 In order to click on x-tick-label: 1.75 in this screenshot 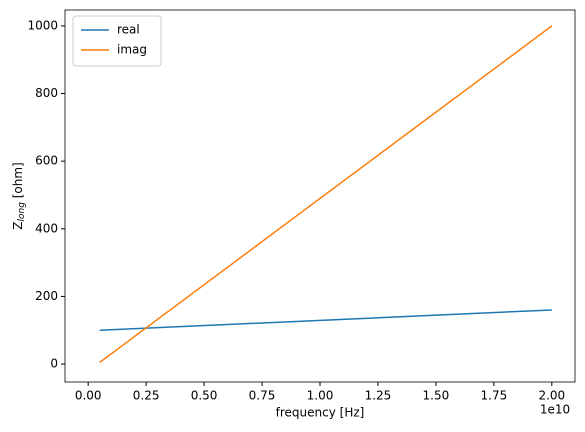, I will do `click(494, 396)`.